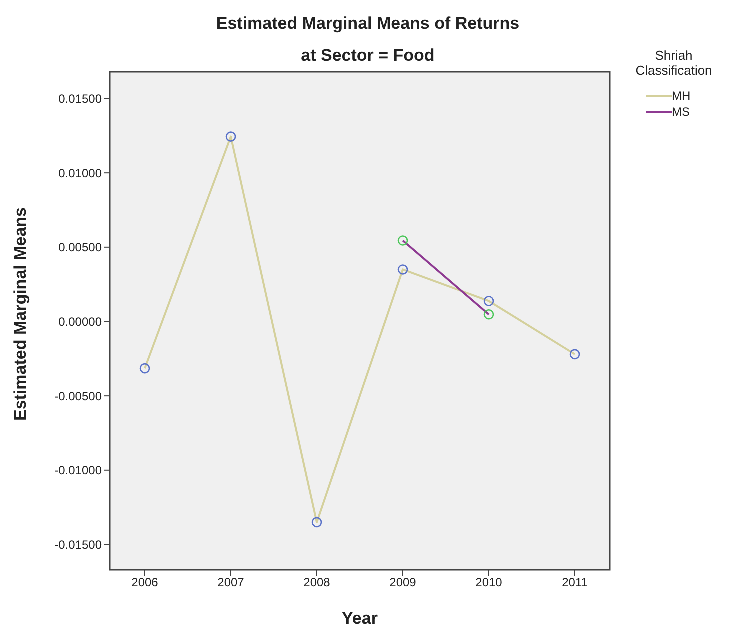 The height and width of the screenshot is (628, 729). Describe the element at coordinates (78, 471) in the screenshot. I see `y-tick-label: -0.01000` at that location.